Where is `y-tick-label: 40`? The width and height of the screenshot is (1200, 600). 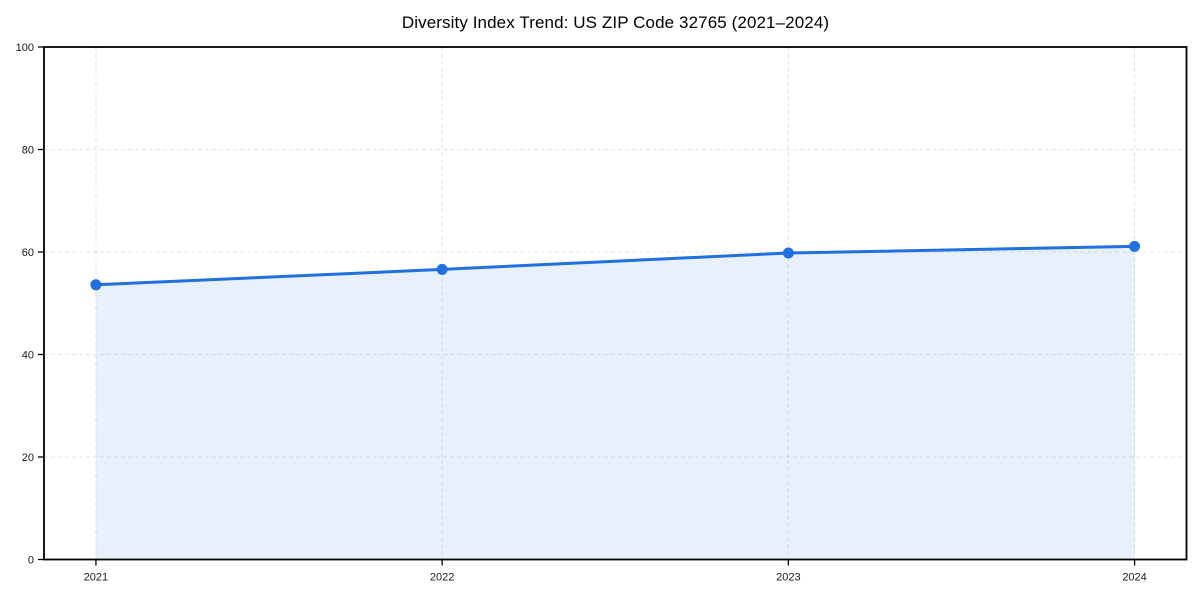
y-tick-label: 40 is located at coordinates (28, 356).